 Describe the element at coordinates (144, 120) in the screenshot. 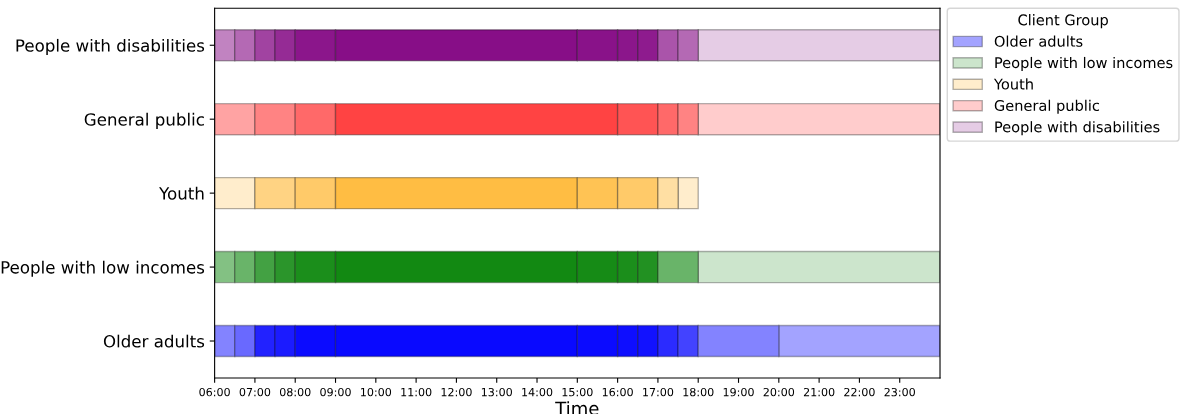

I see `y-tick-label: General public` at that location.